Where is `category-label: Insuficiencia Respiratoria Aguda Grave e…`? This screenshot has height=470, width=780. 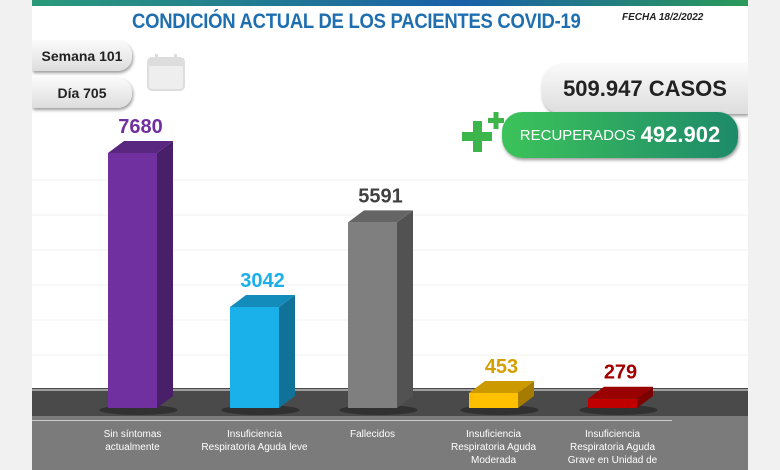
category-label: Insuficiencia Respiratoria Aguda Grave e… is located at coordinates (612, 447).